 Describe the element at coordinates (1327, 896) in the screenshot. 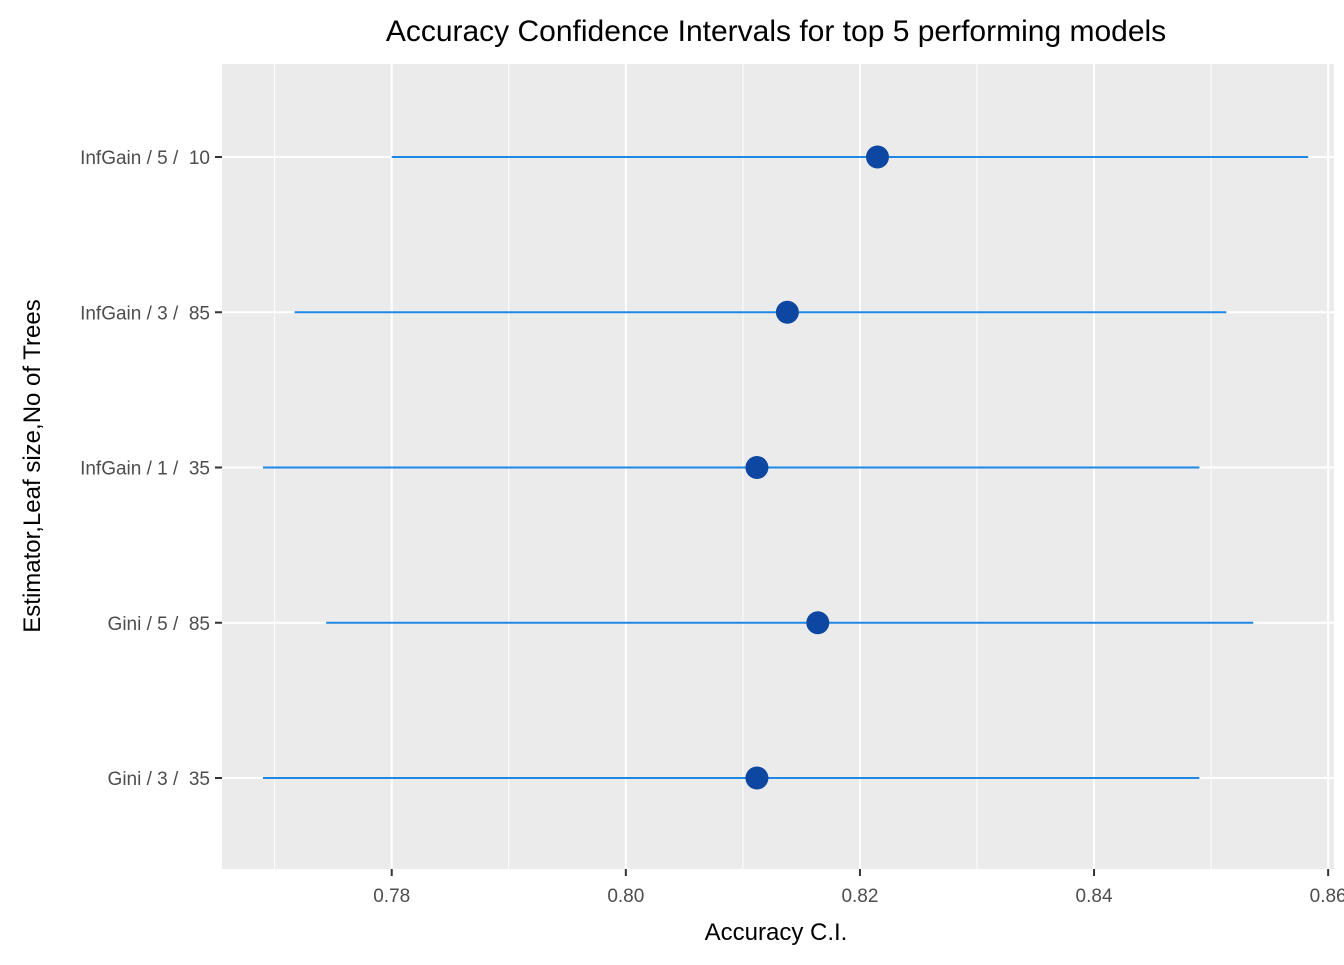

I see `x-tick-label: 0.86` at that location.